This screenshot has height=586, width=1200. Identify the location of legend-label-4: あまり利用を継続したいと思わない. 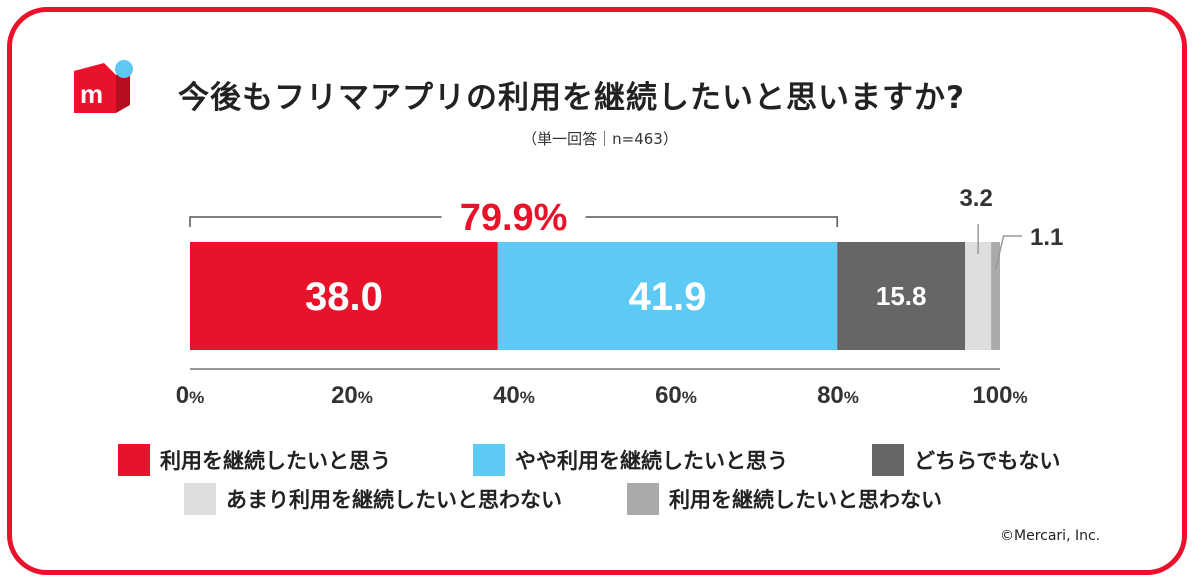
(394, 500).